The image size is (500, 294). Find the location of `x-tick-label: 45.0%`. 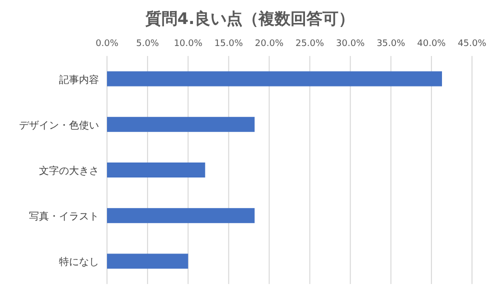

x-tick-label: 45.0% is located at coordinates (472, 44).